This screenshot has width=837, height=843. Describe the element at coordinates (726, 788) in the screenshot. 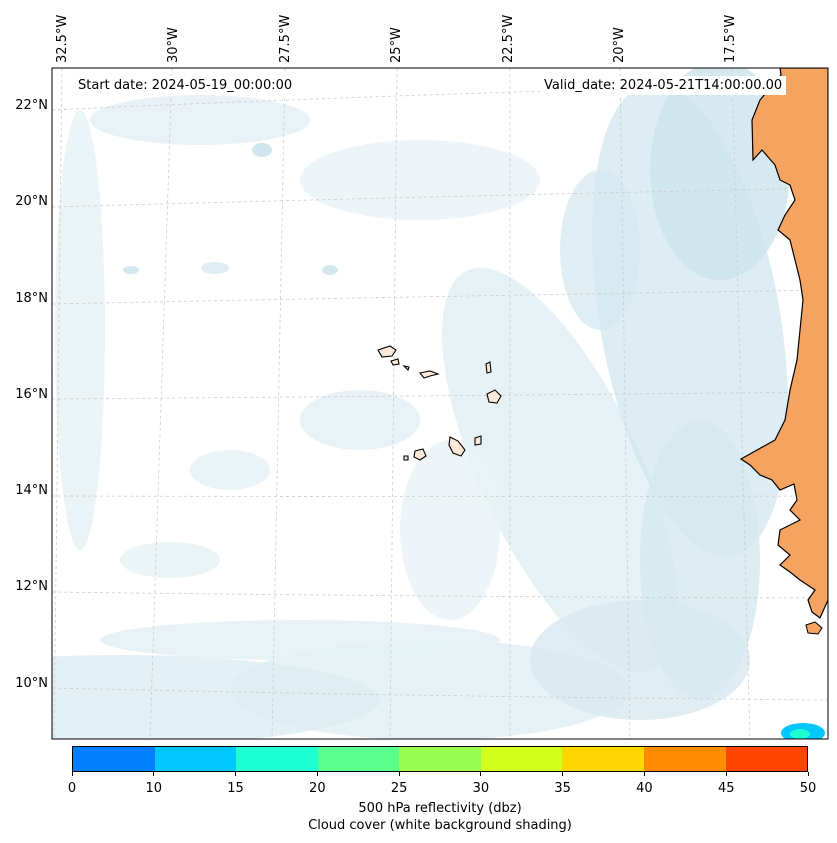

I see `colorbar-tick-label: 45` at that location.